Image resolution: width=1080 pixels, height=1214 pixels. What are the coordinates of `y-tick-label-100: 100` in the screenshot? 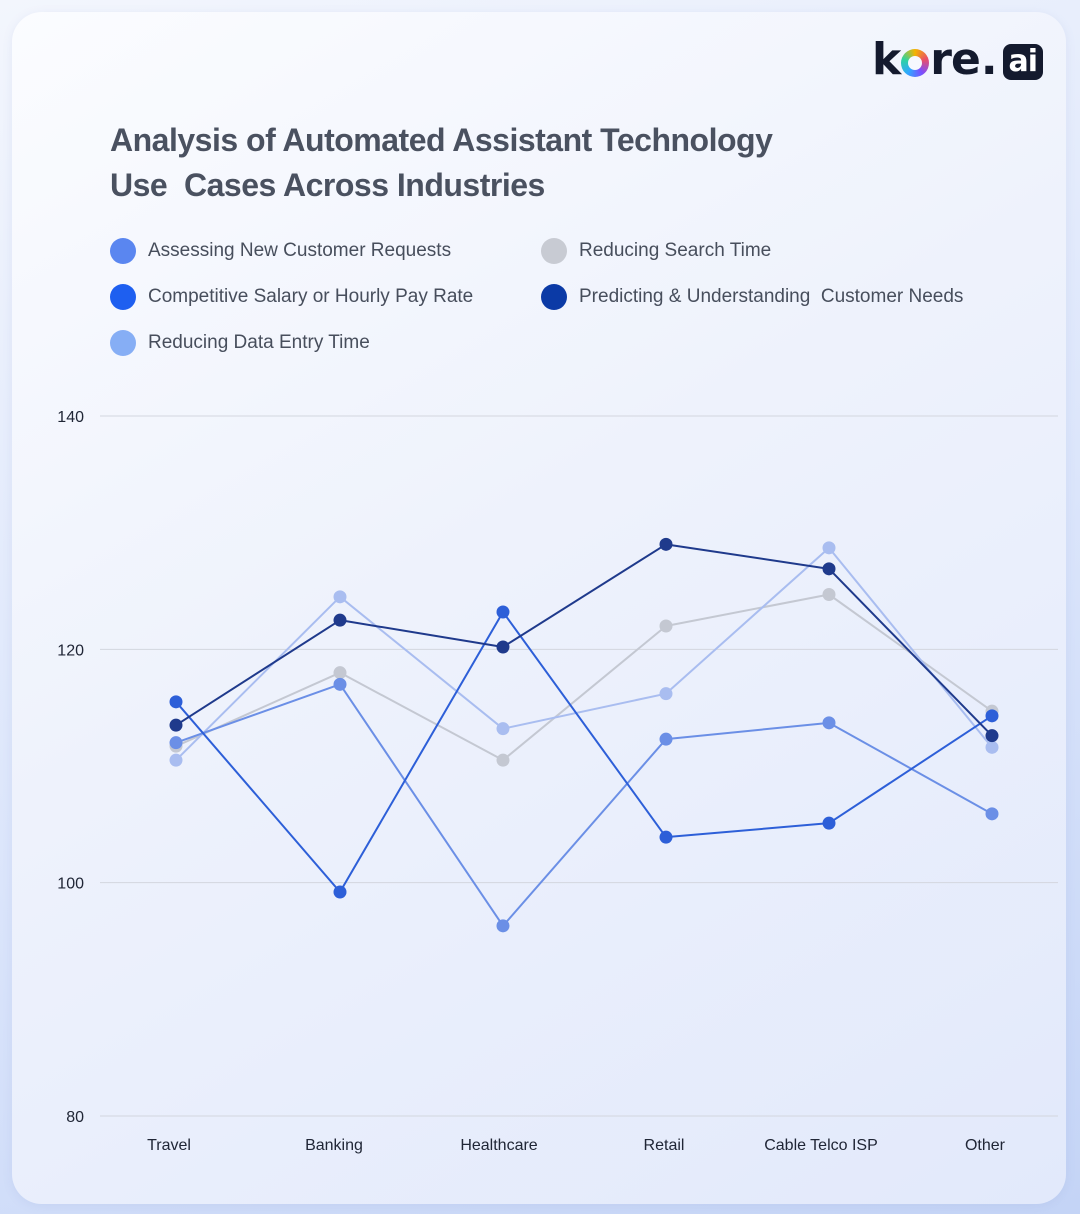 It's located at (70, 884).